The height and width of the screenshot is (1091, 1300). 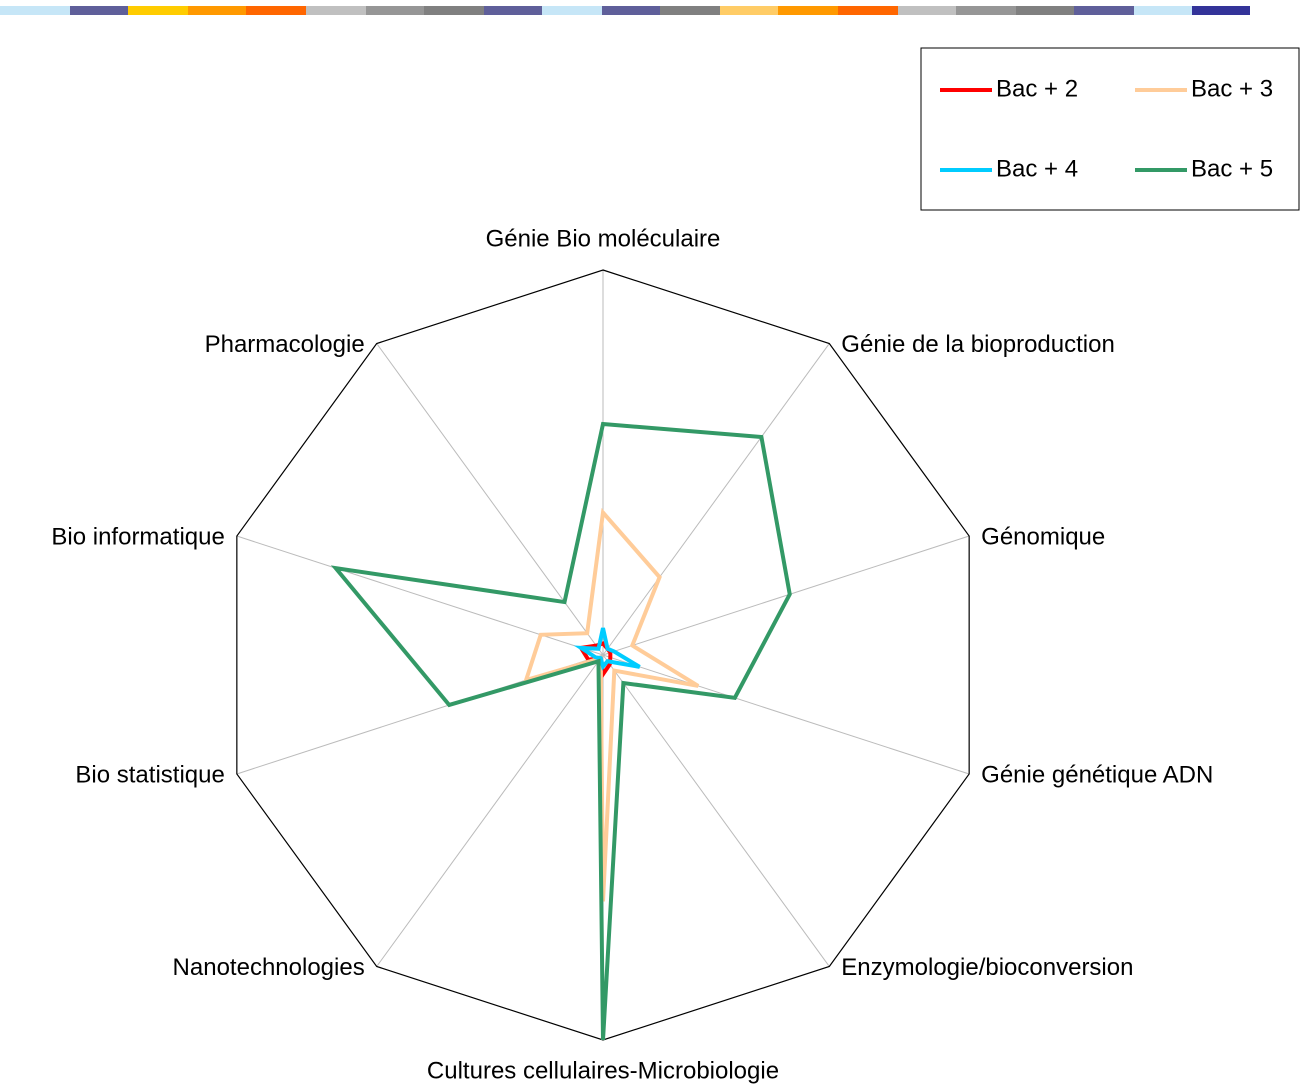 What do you see at coordinates (1037, 168) in the screenshot?
I see `legend-label: Bac + 4` at bounding box center [1037, 168].